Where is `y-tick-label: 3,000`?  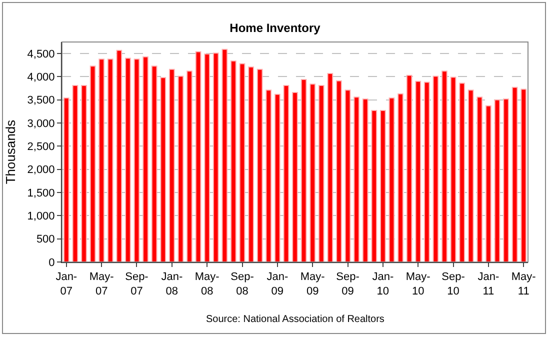
y-tick-label: 3,000 is located at coordinates (41, 124).